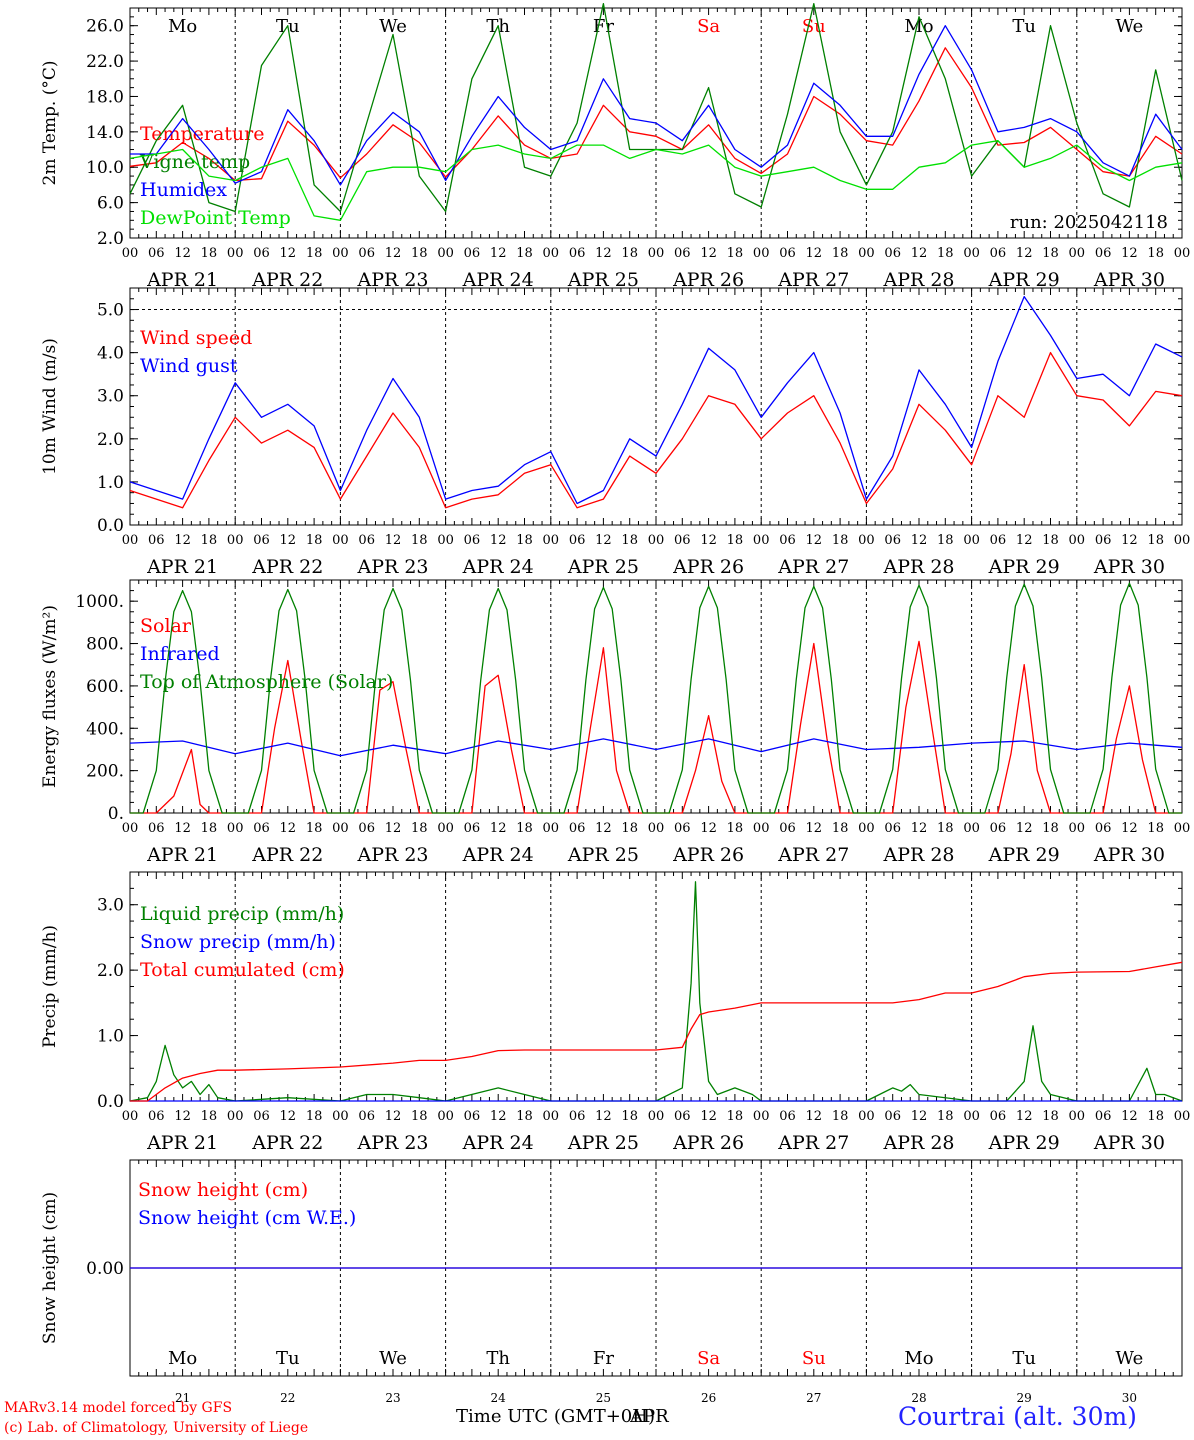 The height and width of the screenshot is (1440, 1194). Describe the element at coordinates (110, 483) in the screenshot. I see `y-tick-label: 1.0` at that location.